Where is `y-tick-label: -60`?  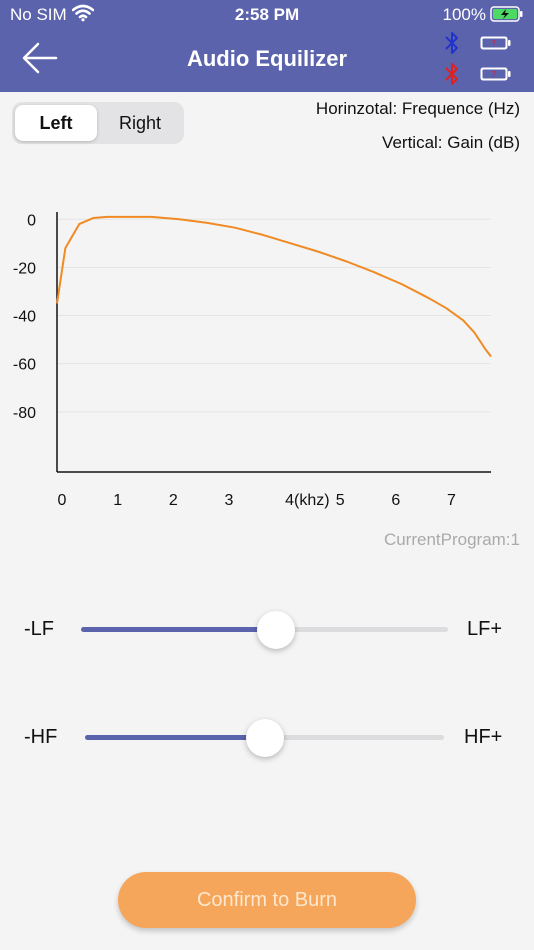 y-tick-label: -60 is located at coordinates (24, 365).